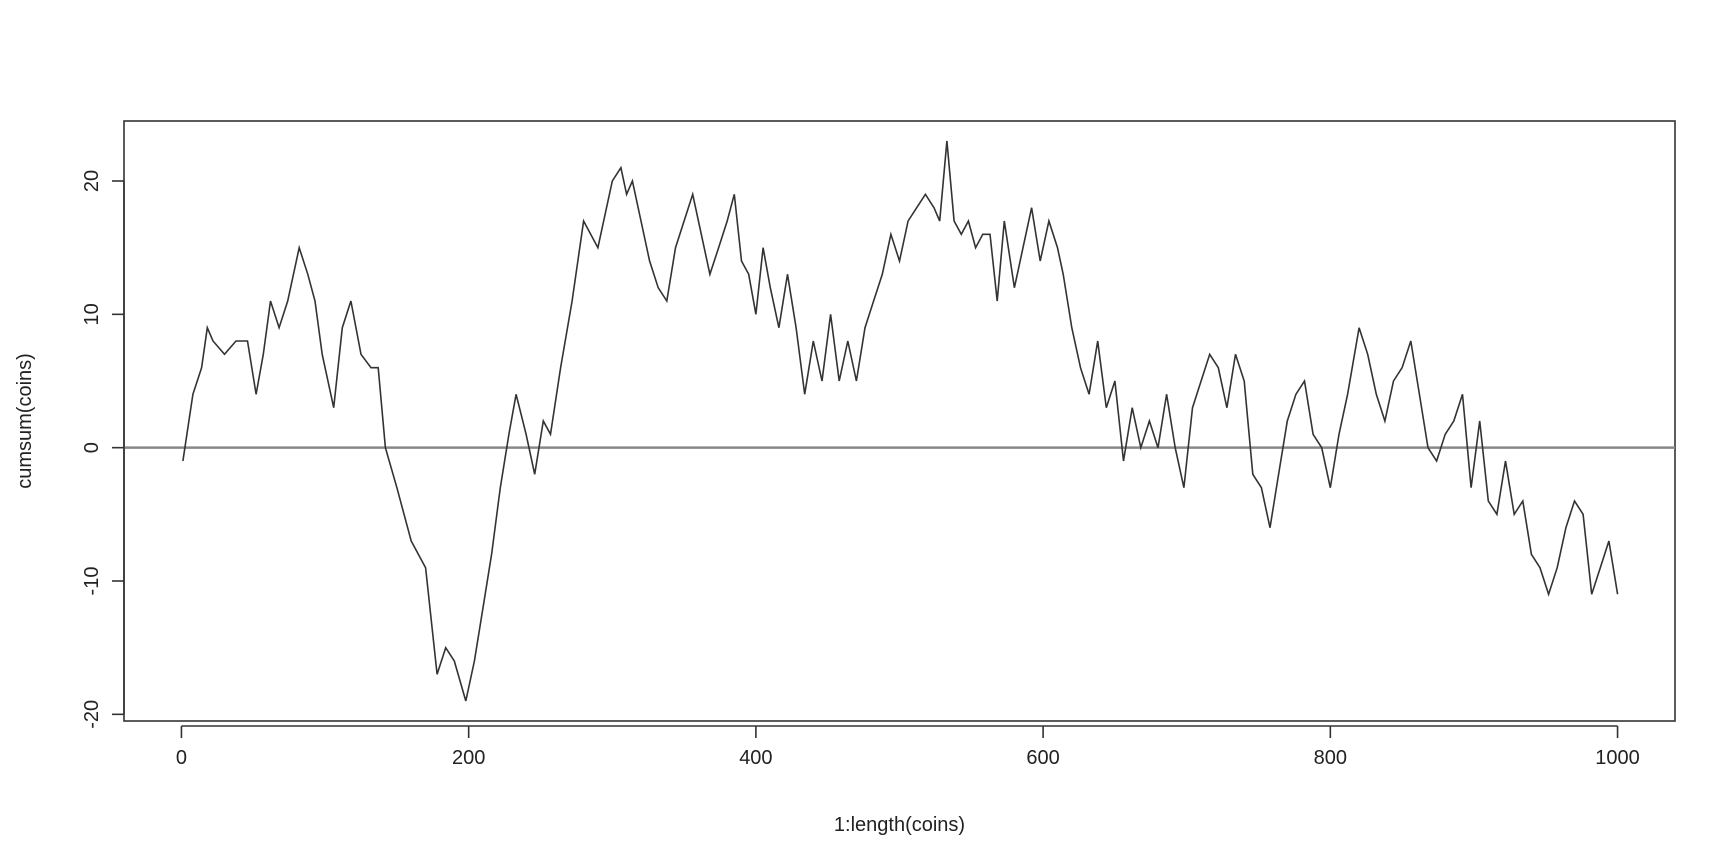 The image size is (1723, 862). Describe the element at coordinates (181, 758) in the screenshot. I see `x-tick-label: 0` at that location.